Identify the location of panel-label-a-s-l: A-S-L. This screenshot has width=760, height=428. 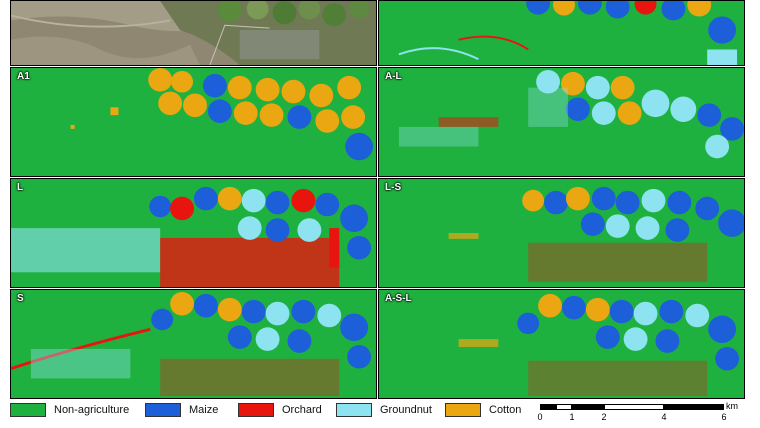
(398, 298).